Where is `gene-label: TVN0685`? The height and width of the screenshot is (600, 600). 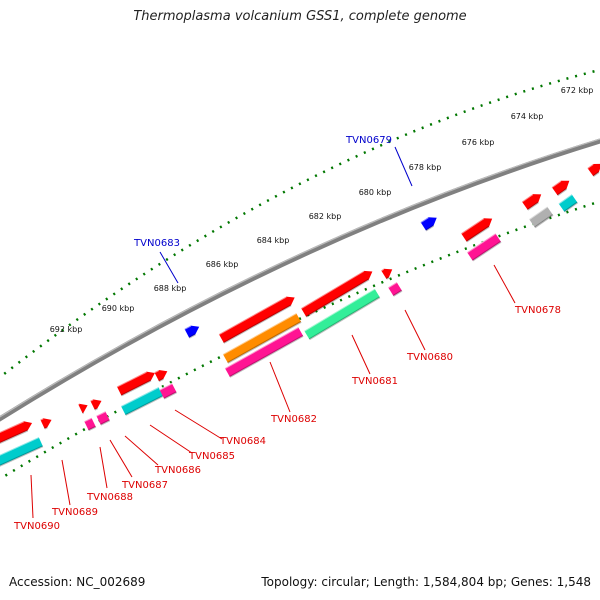 gene-label: TVN0685 is located at coordinates (211, 456).